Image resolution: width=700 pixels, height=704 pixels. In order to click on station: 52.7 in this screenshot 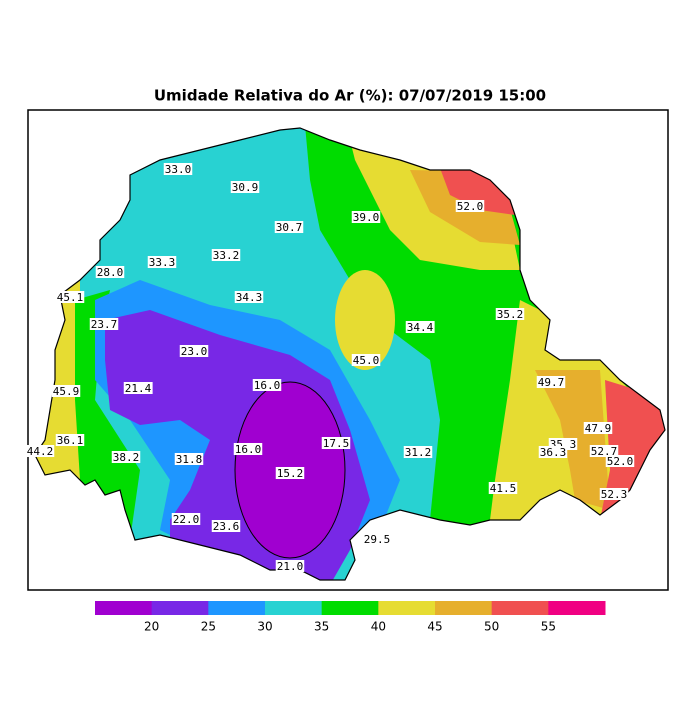, I will do `click(604, 451)`.